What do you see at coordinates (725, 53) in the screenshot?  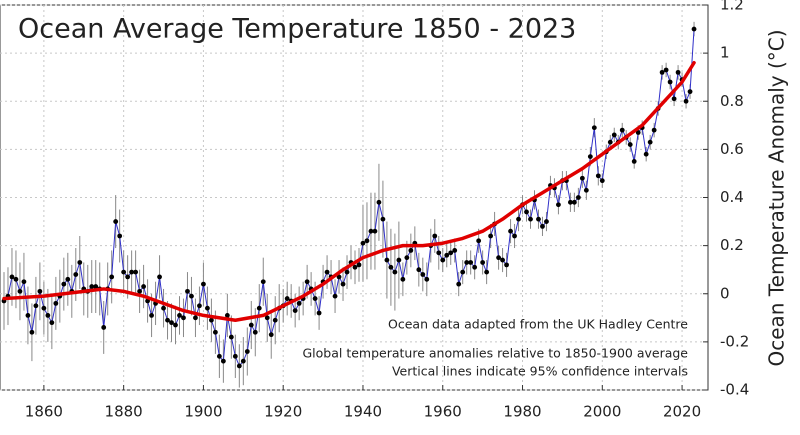 I see `y-tick-label: 1` at bounding box center [725, 53].